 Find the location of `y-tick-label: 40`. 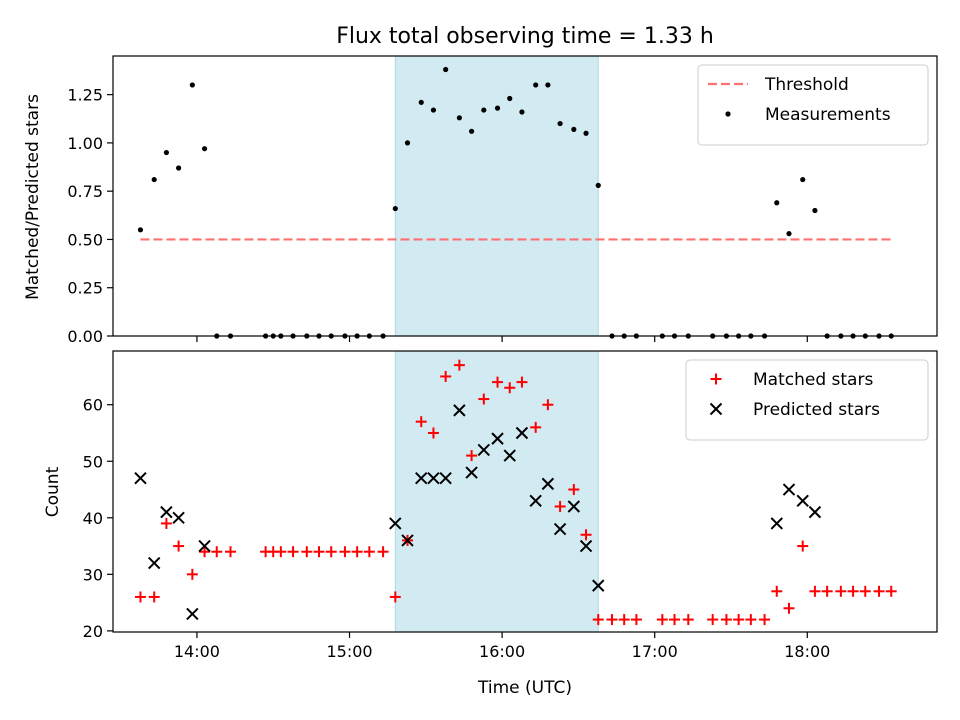

y-tick-label: 40 is located at coordinates (93, 518).